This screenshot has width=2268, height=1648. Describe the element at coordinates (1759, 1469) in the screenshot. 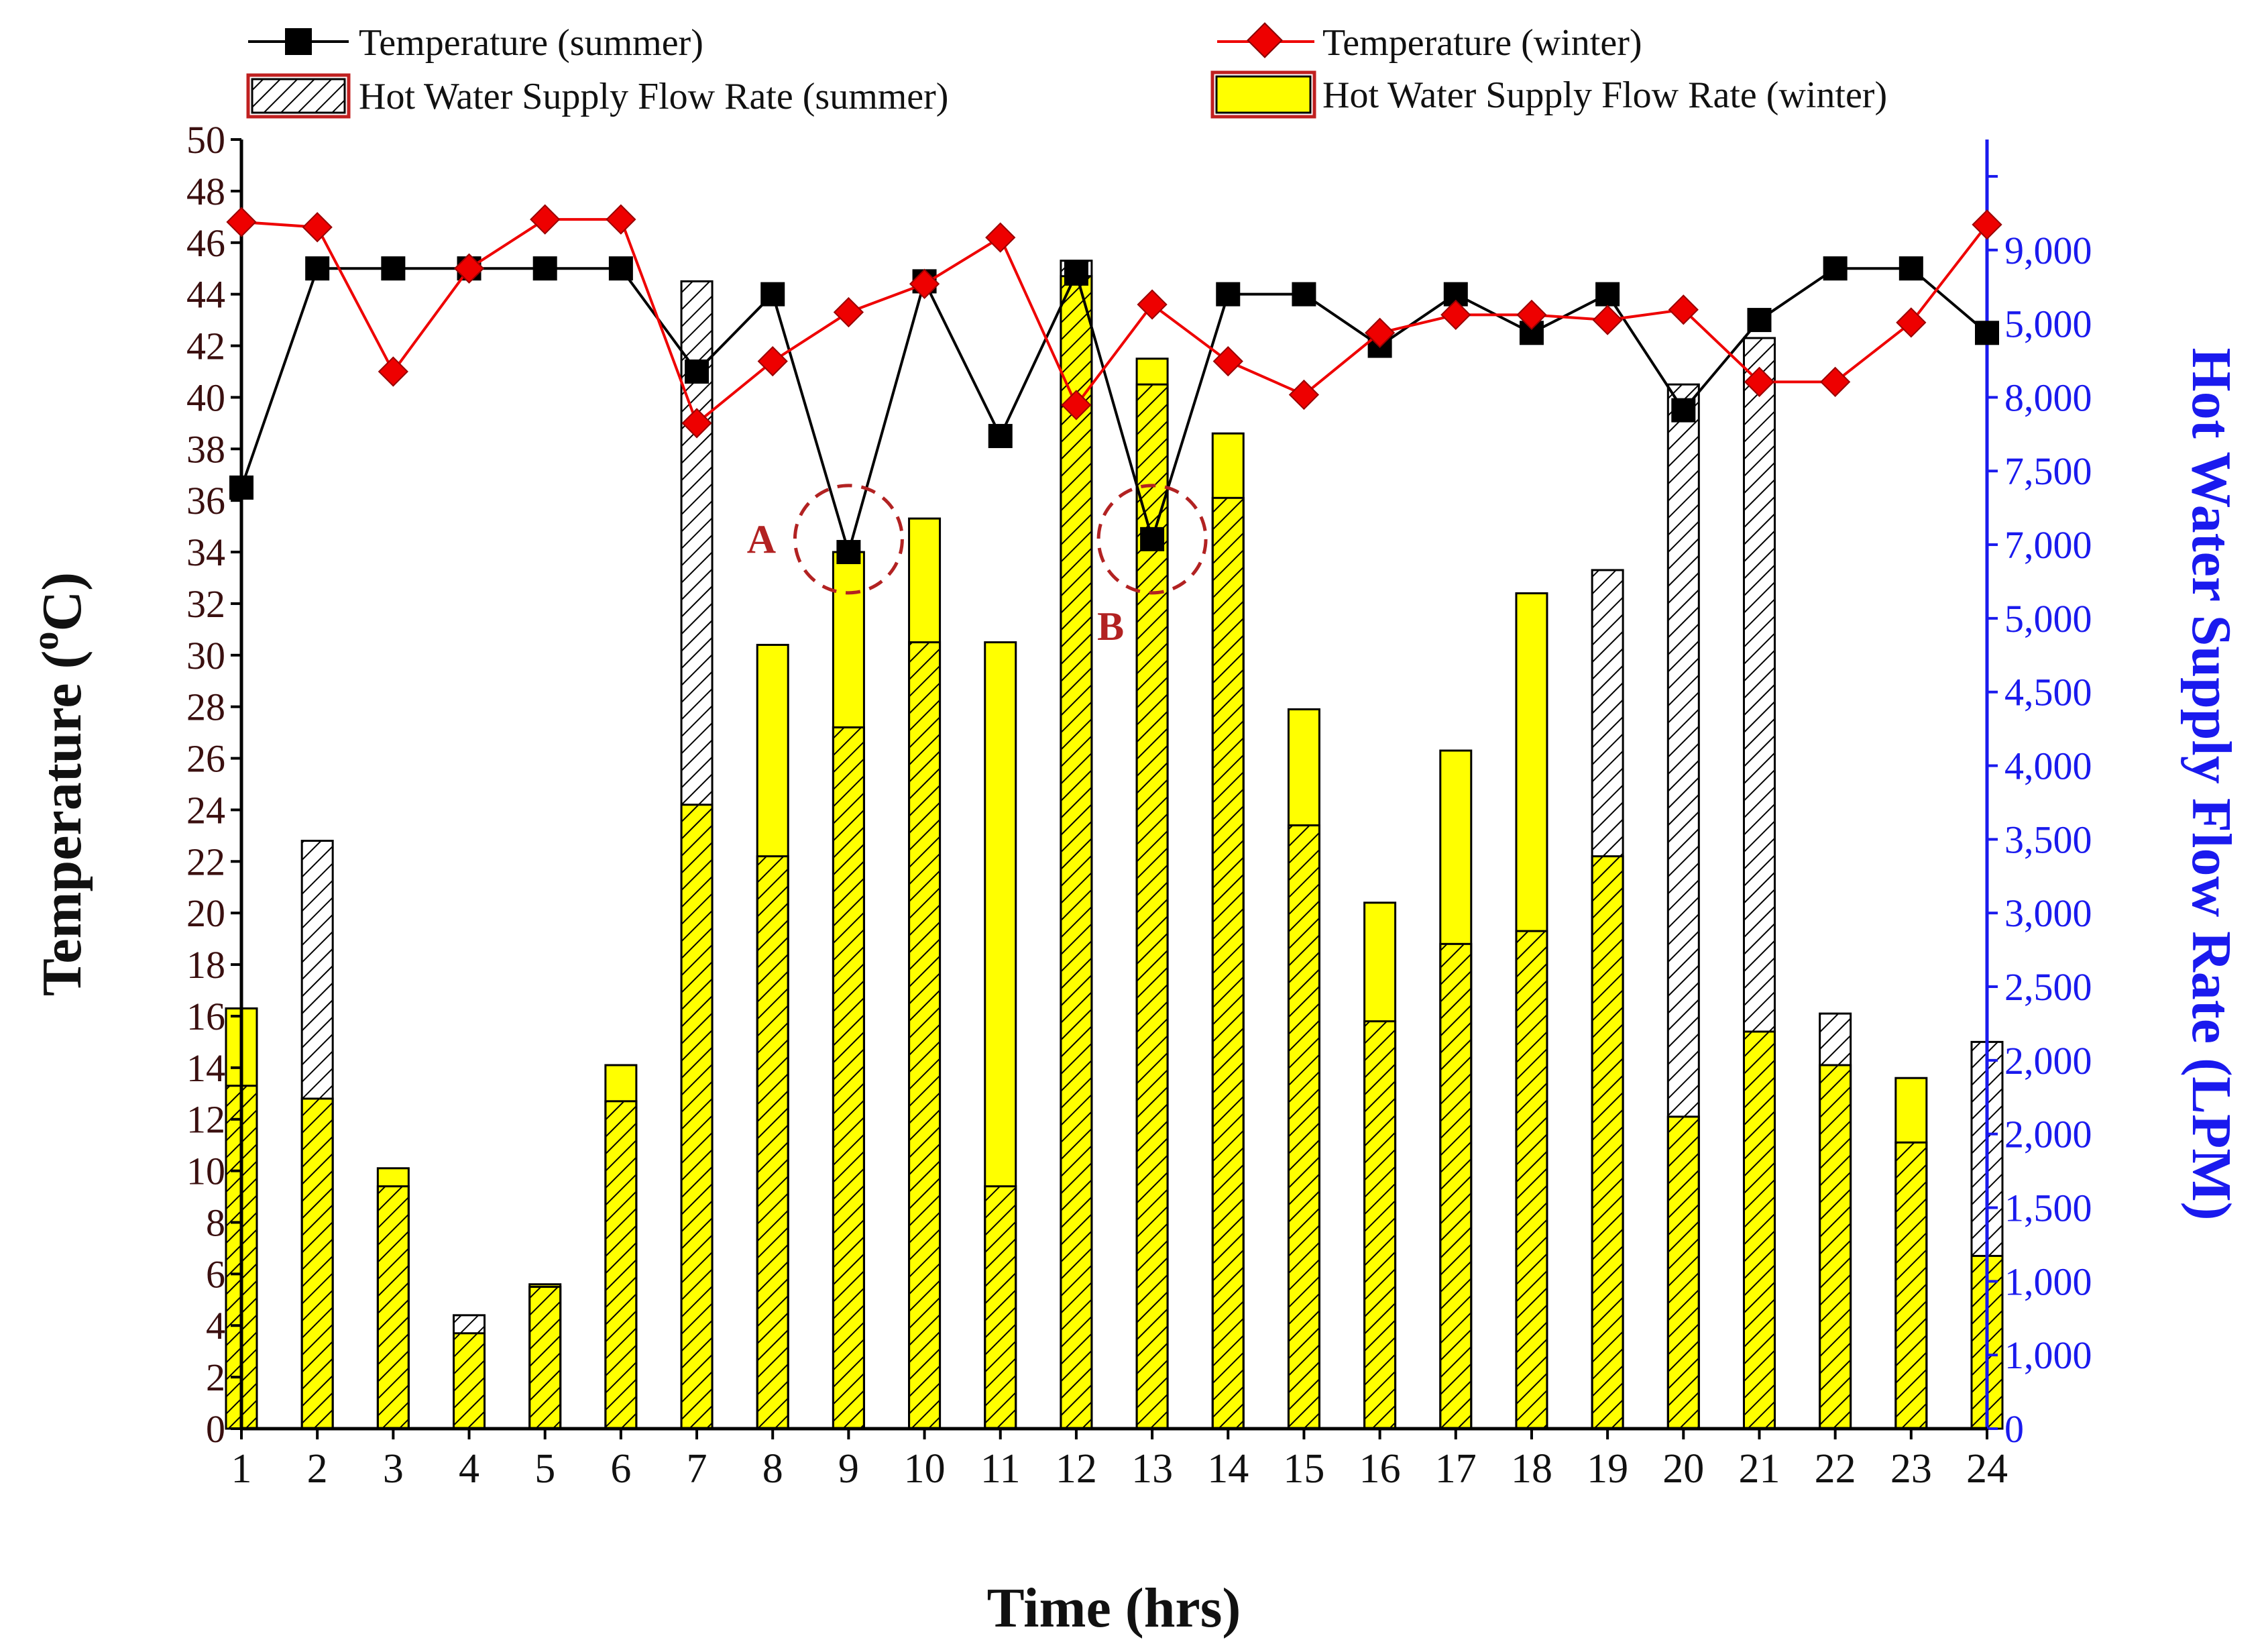

I see `x-tick-label: 21` at that location.